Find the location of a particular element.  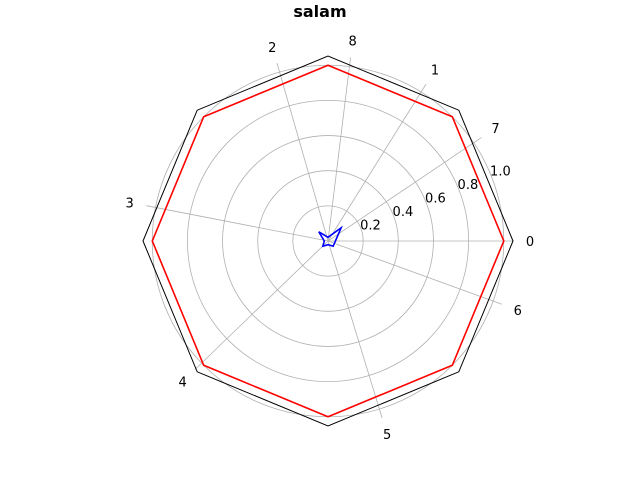

spoke-label: 7 is located at coordinates (495, 129).